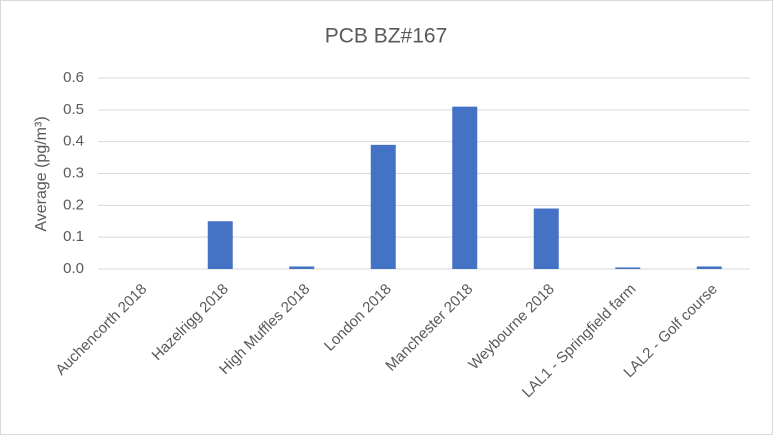  What do you see at coordinates (73, 236) in the screenshot?
I see `y-tick-label: 0.1` at bounding box center [73, 236].